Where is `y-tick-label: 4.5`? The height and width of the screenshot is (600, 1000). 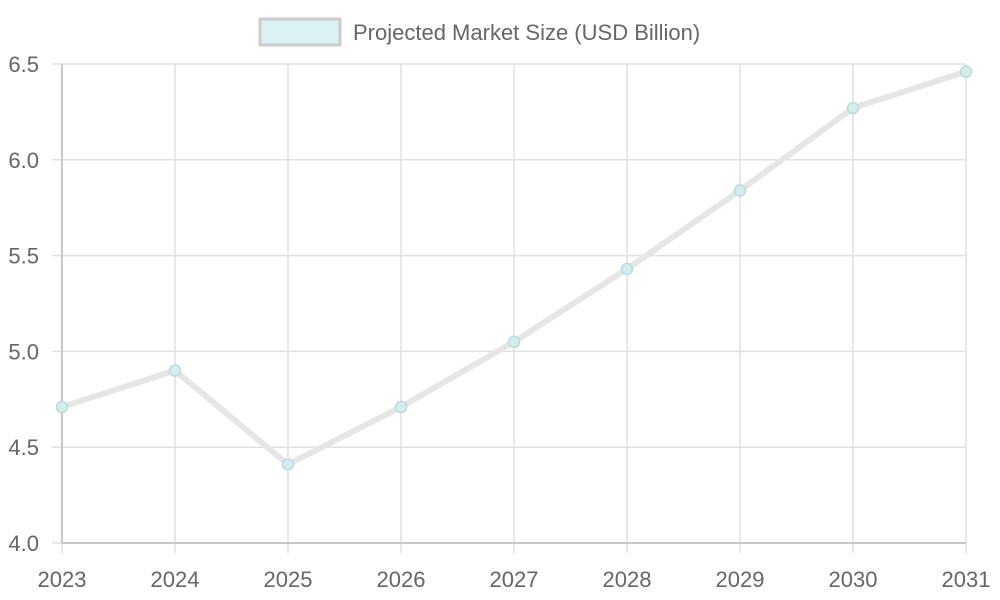 y-tick-label: 4.5 is located at coordinates (23, 447).